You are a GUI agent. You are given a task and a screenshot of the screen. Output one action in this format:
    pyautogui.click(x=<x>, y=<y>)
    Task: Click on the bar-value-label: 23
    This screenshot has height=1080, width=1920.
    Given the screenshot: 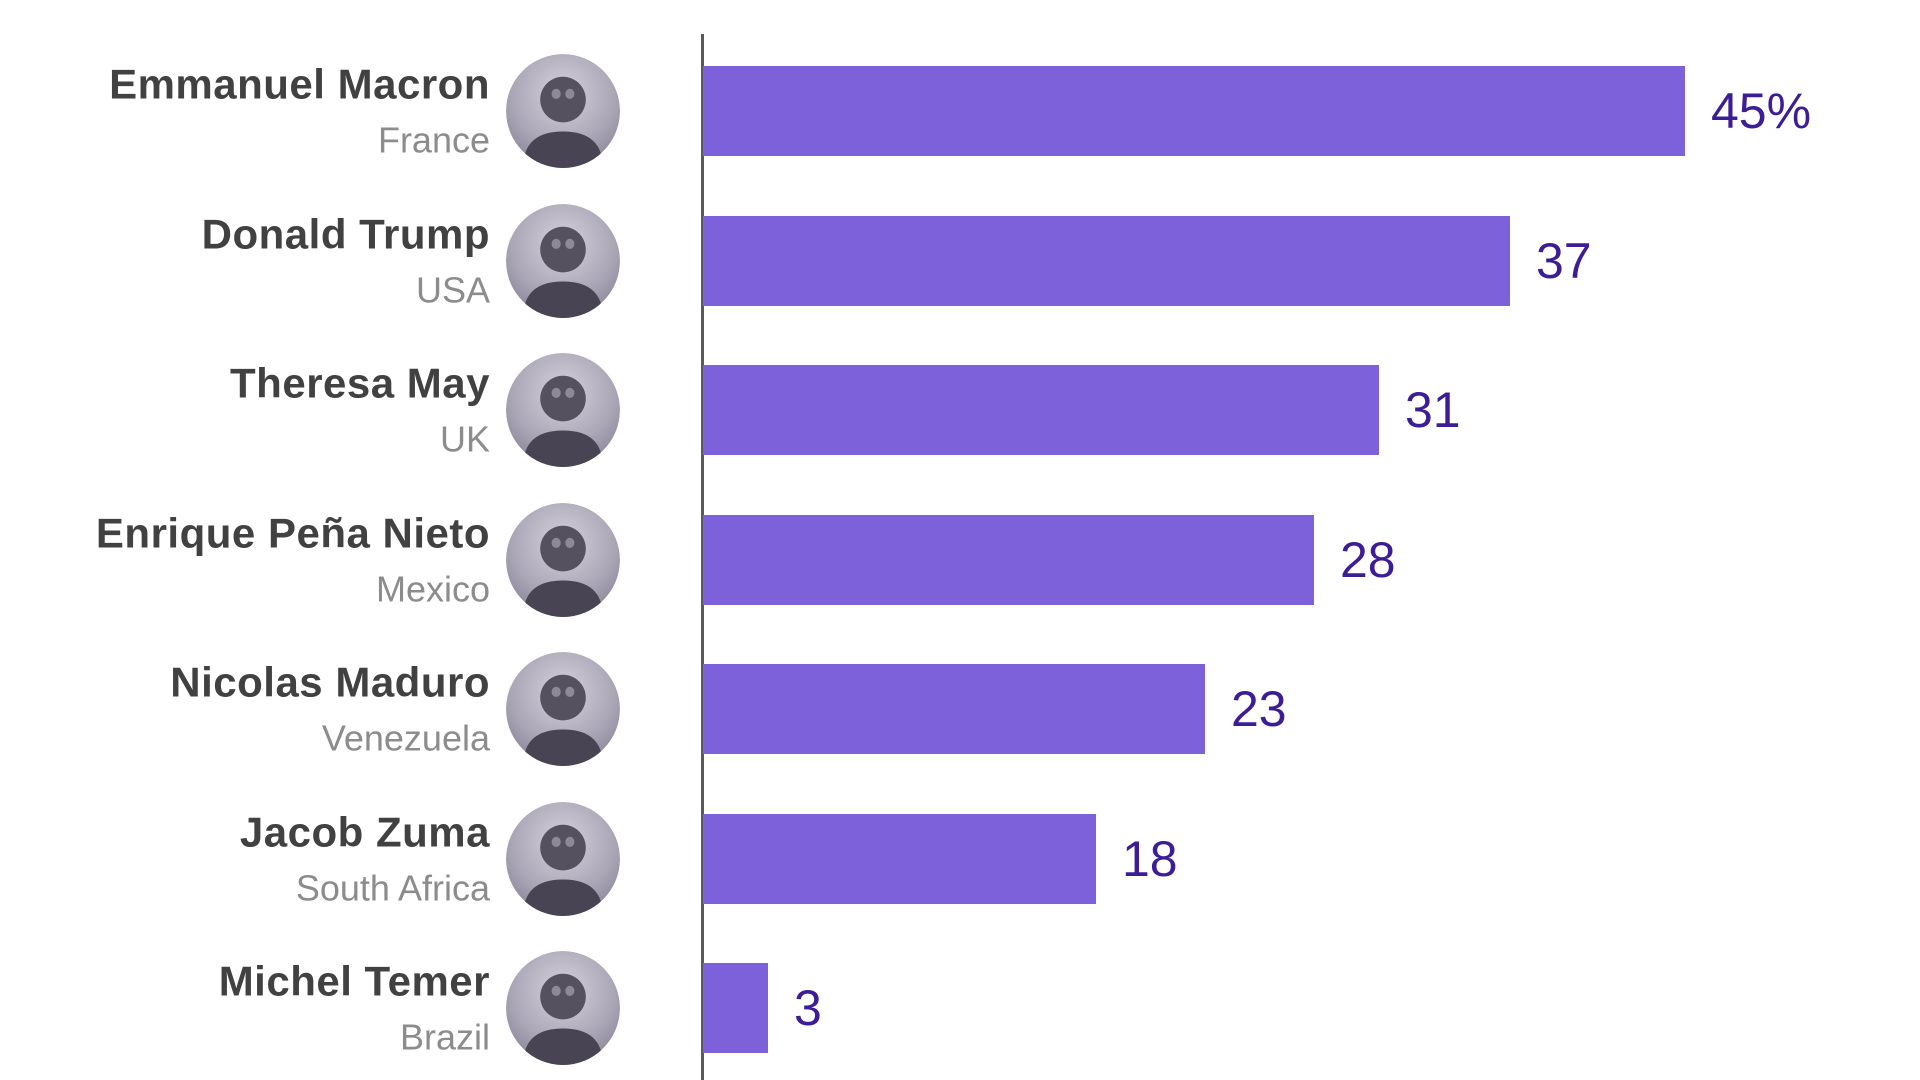 What is the action you would take?
    pyautogui.click(x=1259, y=709)
    